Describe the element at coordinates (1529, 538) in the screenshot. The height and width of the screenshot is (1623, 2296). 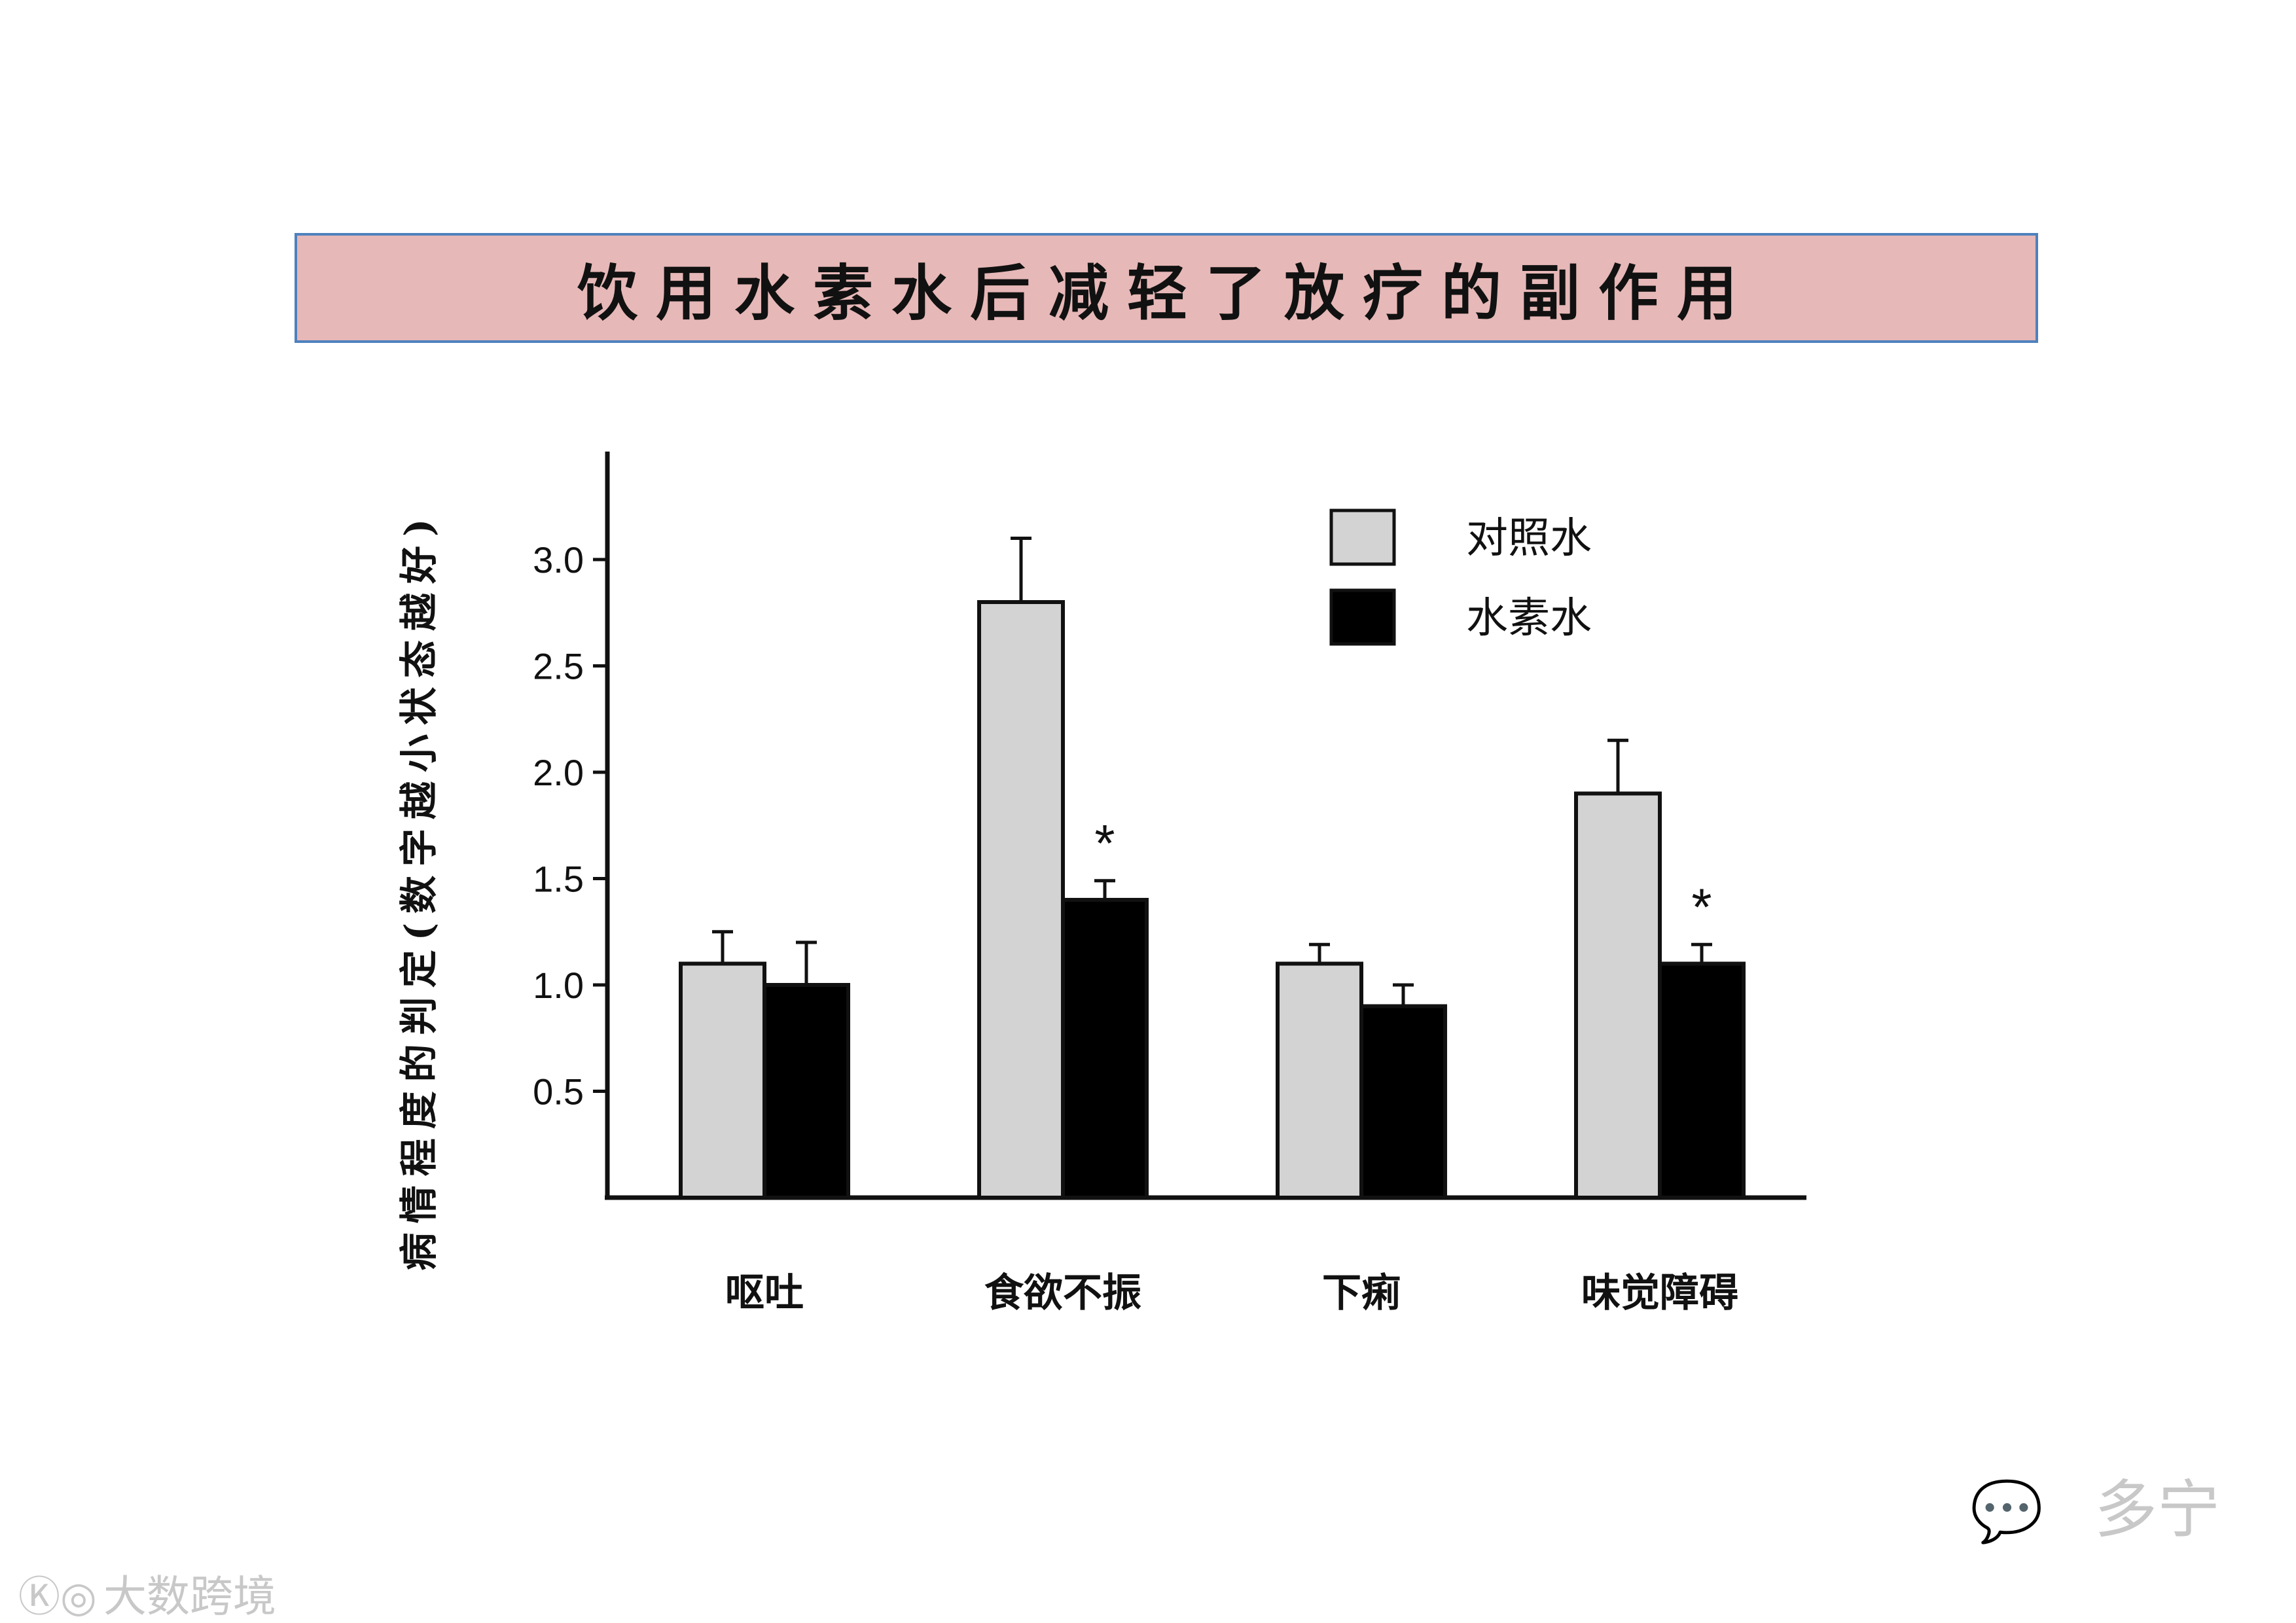
I see `legend-label: 对照水` at that location.